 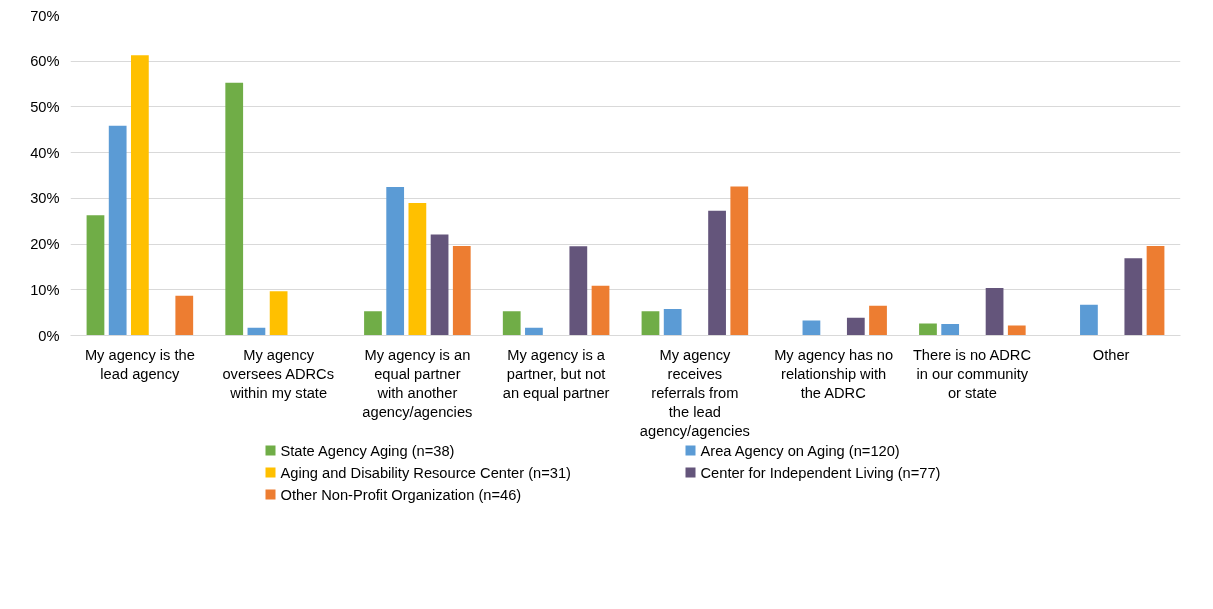 I want to click on y-tick-label: 70%, so click(x=45, y=15).